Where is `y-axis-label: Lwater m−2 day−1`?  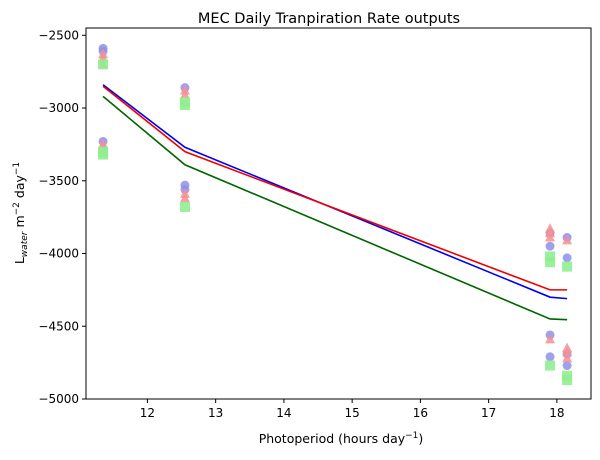
y-axis-label: Lwater m−2 day−1 is located at coordinates (21, 213).